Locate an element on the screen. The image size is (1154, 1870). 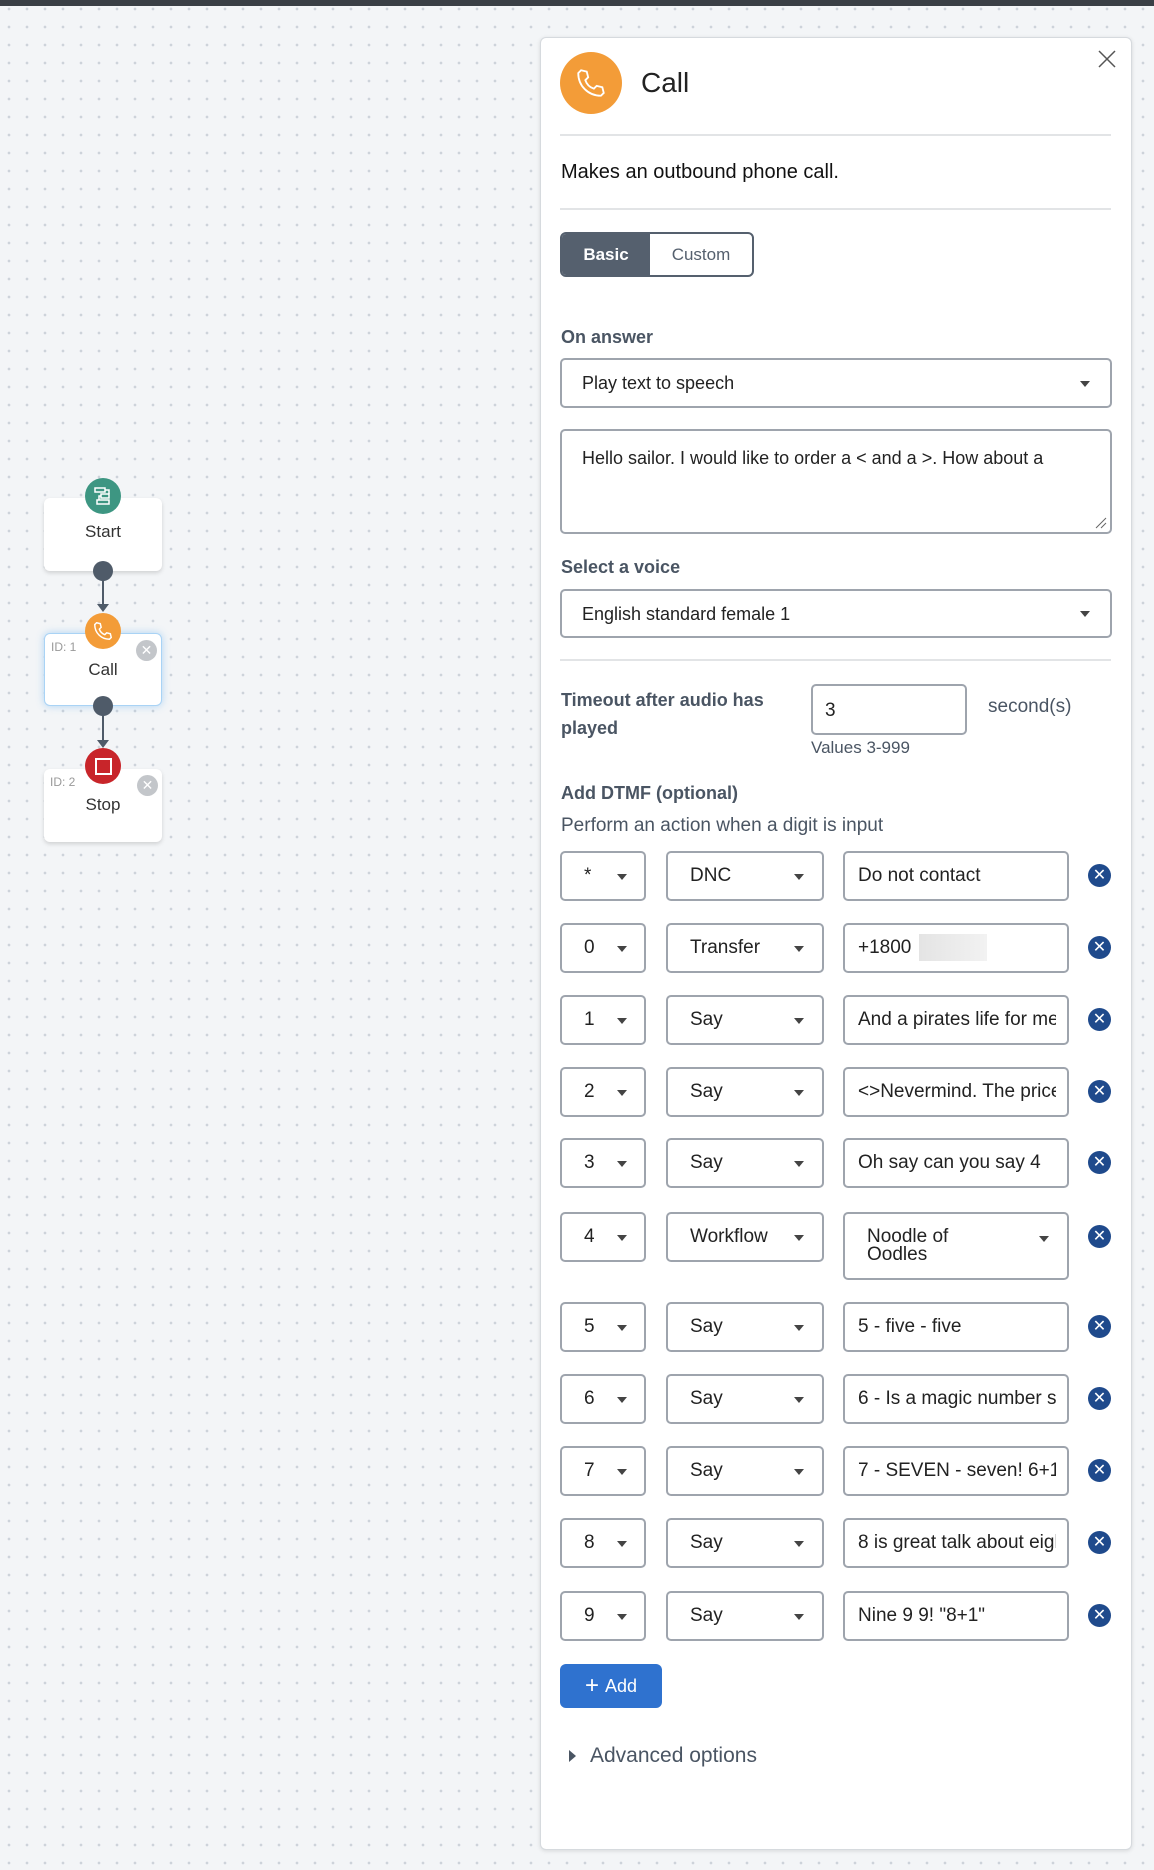
add-button: + Add is located at coordinates (611, 1686).